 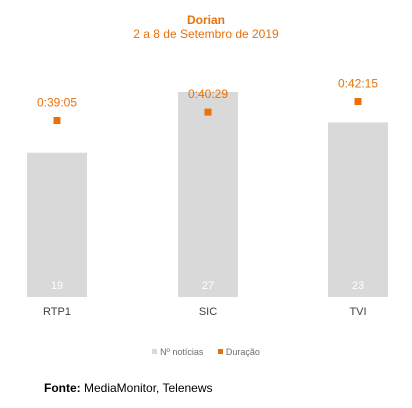 I want to click on chart-subtitle: 2 a 8 de Setembro de 2019, so click(x=206, y=34).